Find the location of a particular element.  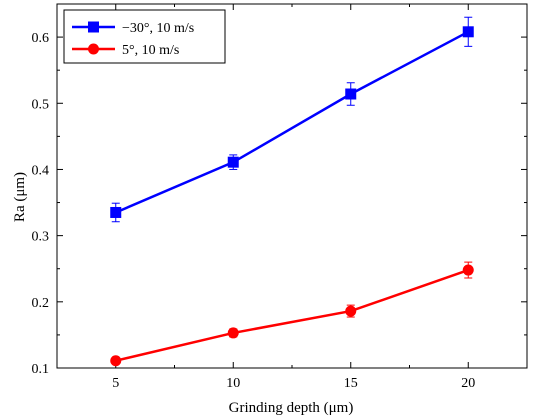

legend-box is located at coordinates (144, 36).